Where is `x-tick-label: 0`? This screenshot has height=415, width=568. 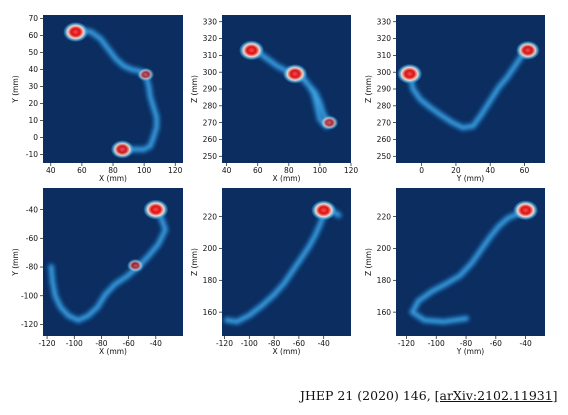 x-tick-label: 0 is located at coordinates (421, 170).